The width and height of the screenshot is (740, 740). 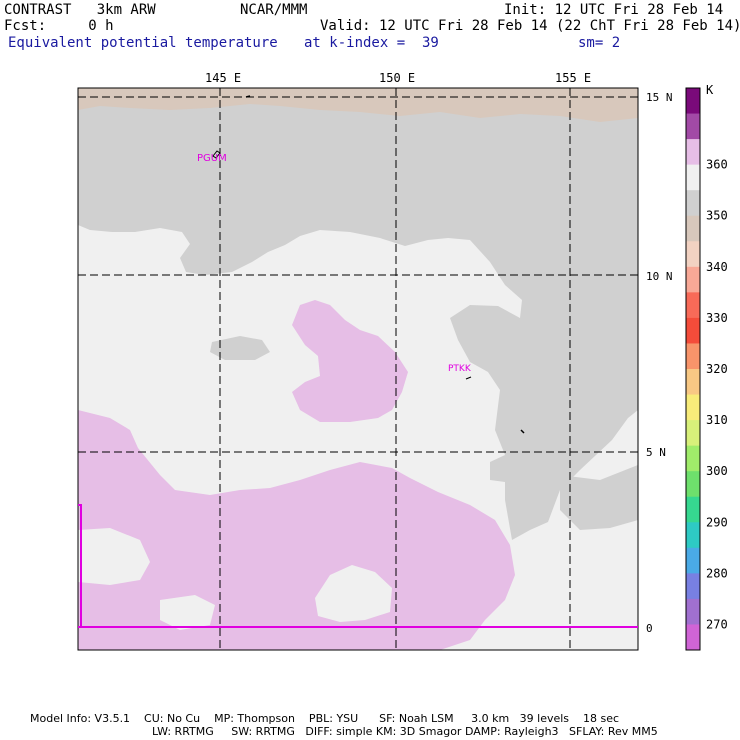 What do you see at coordinates (599, 497) in the screenshot?
I see `gray-band-southeast` at bounding box center [599, 497].